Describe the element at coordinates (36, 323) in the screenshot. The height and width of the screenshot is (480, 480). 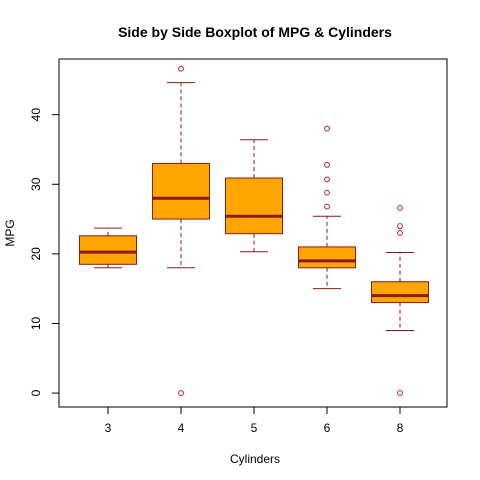
I see `y-tick-label: 10` at that location.